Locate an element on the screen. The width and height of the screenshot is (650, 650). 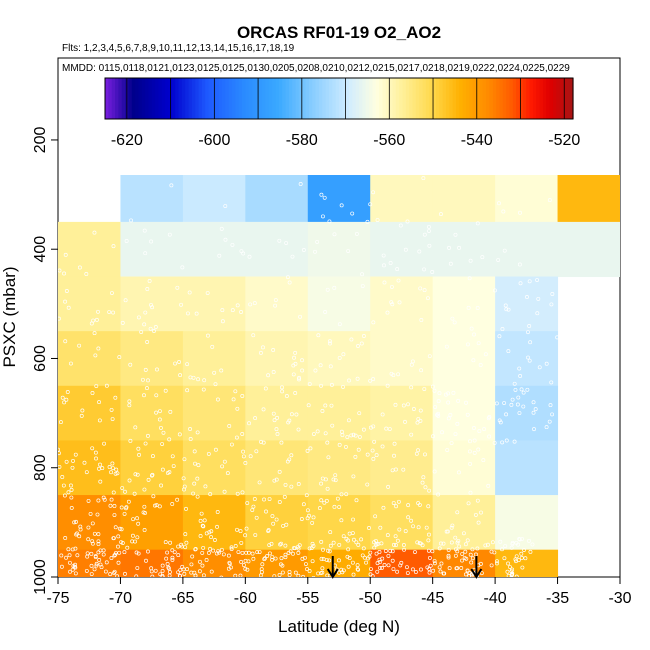
x-tick-label: -65 is located at coordinates (182, 598).